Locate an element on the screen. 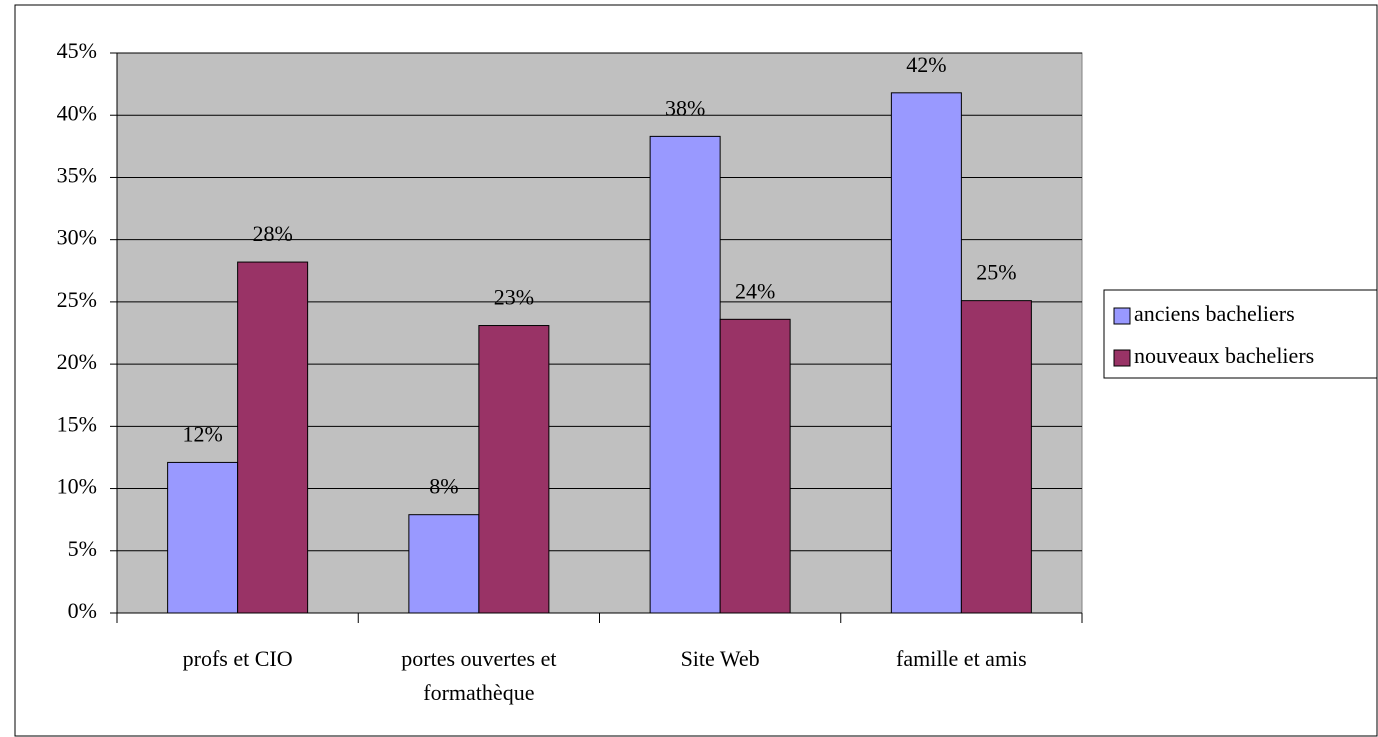  y-tick-label: 35% is located at coordinates (77, 174).